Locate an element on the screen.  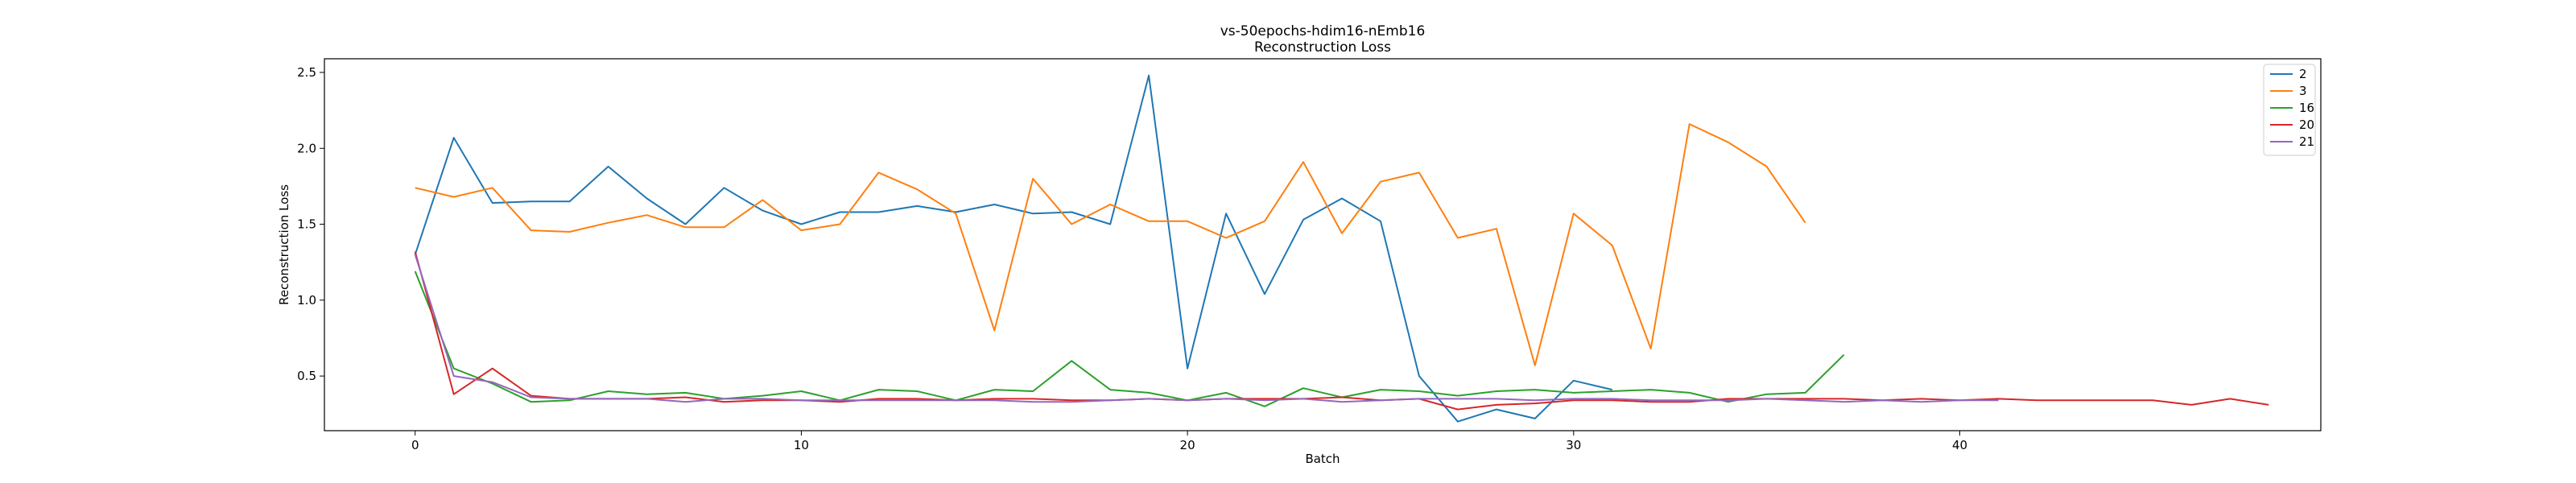
x-tick-label: 10 is located at coordinates (801, 445).